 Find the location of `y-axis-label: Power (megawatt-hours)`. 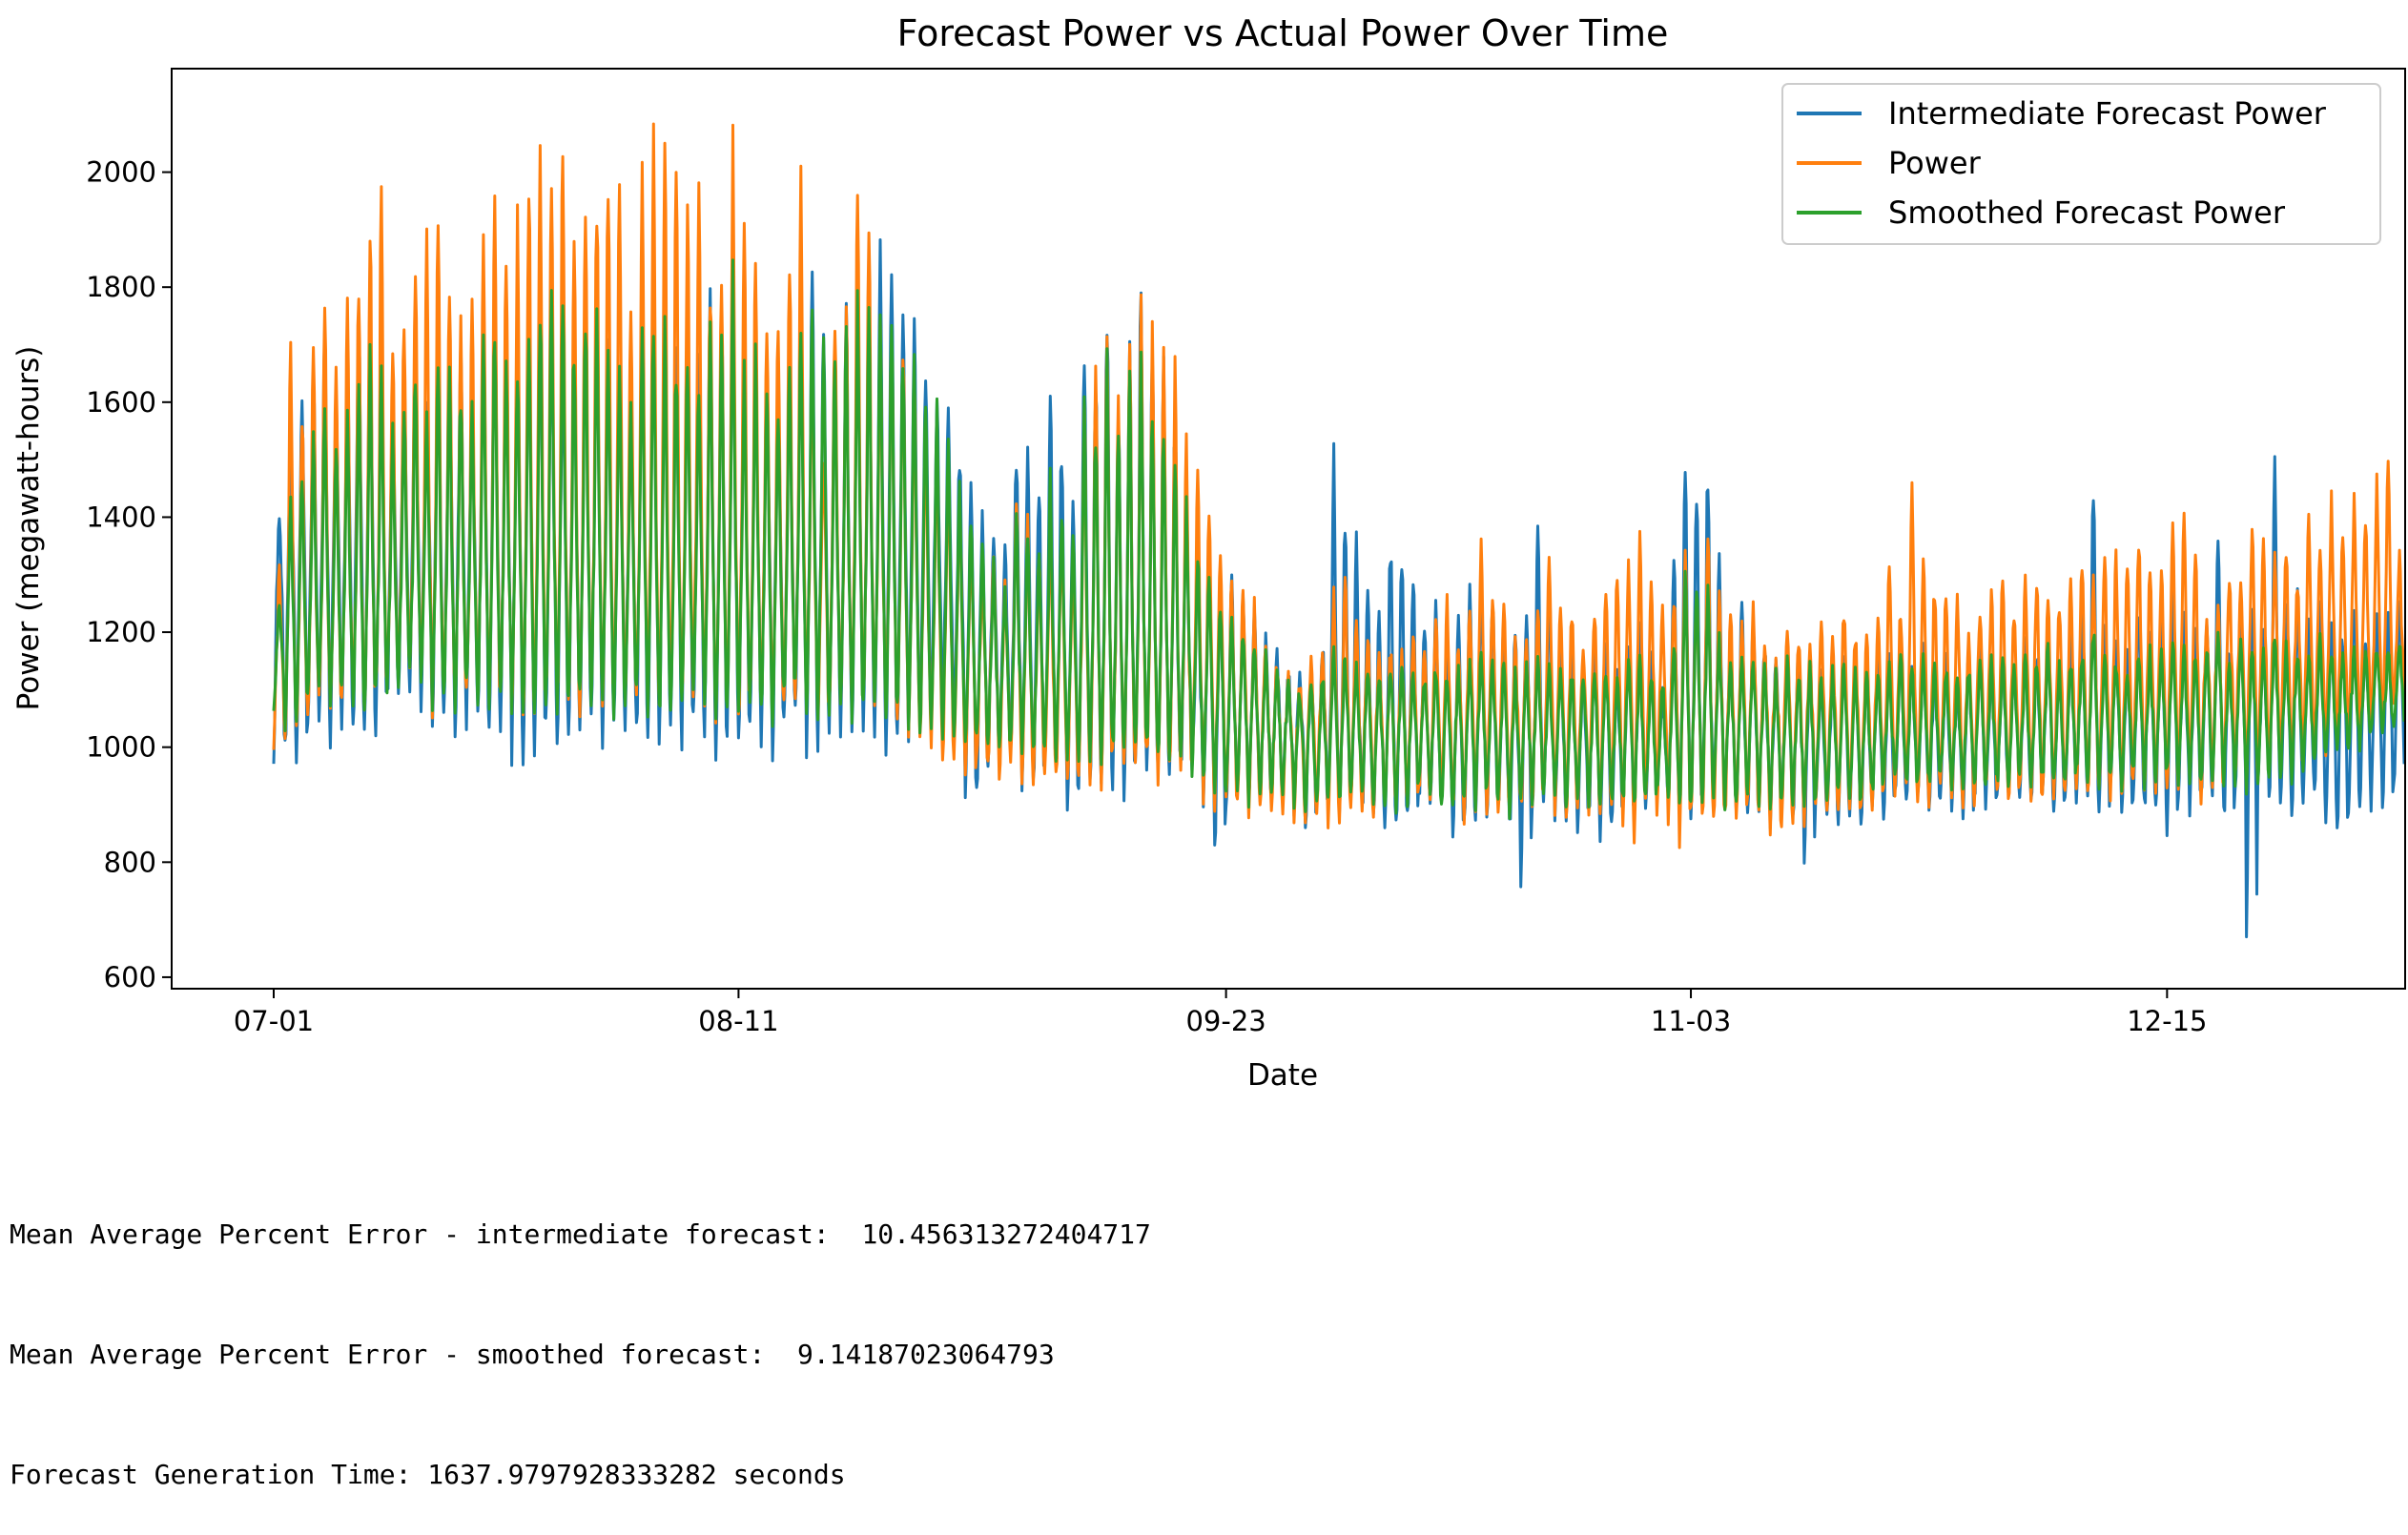

y-axis-label: Power (megawatt-hours) is located at coordinates (28, 528).